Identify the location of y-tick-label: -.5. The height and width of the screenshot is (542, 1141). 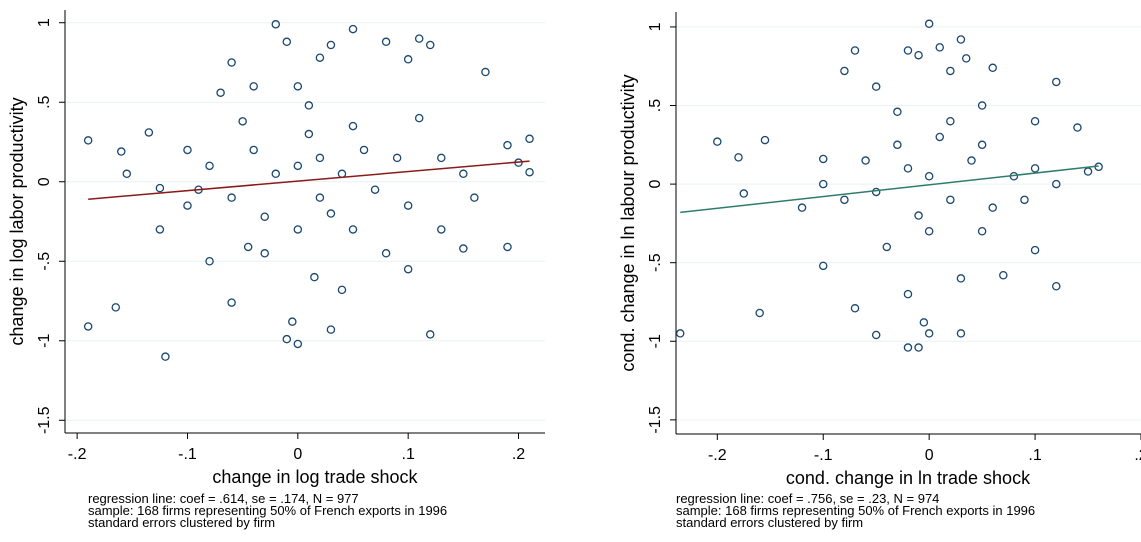
(44, 261).